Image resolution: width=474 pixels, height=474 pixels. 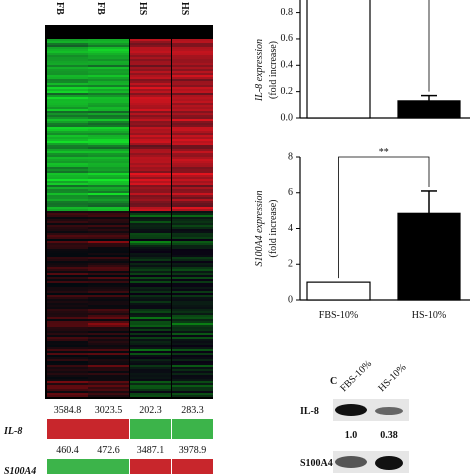 I want to click on lane-label: FBS-10%, so click(x=356, y=376).